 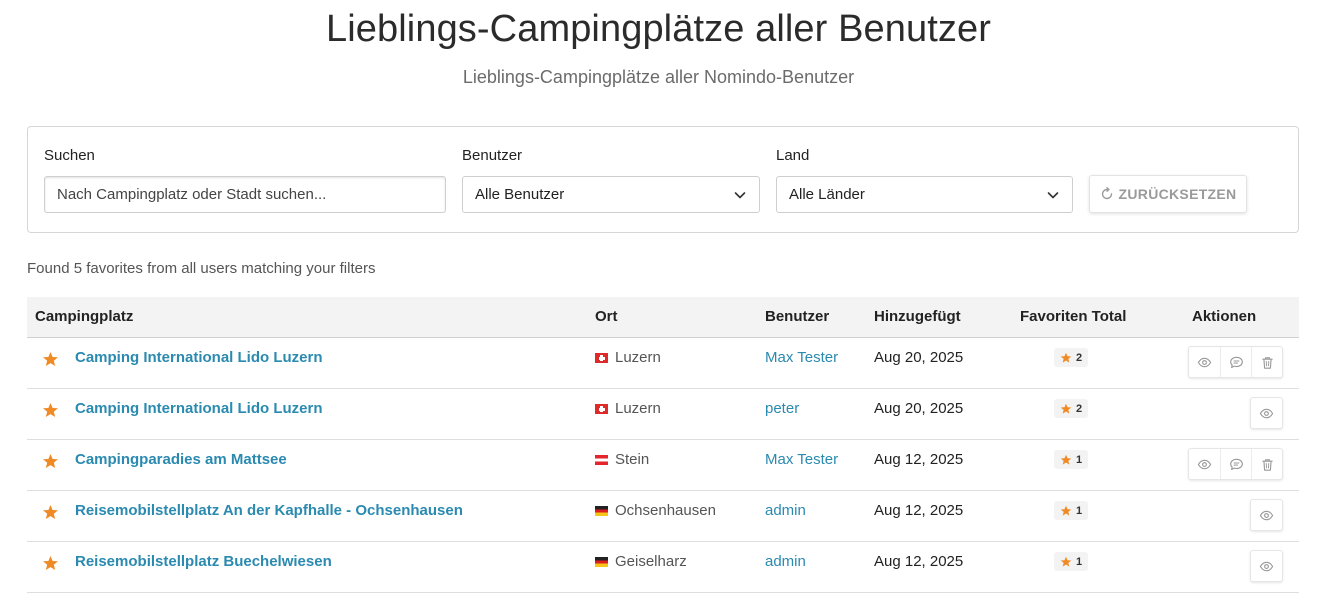 What do you see at coordinates (782, 408) in the screenshot?
I see `user-link: peter` at bounding box center [782, 408].